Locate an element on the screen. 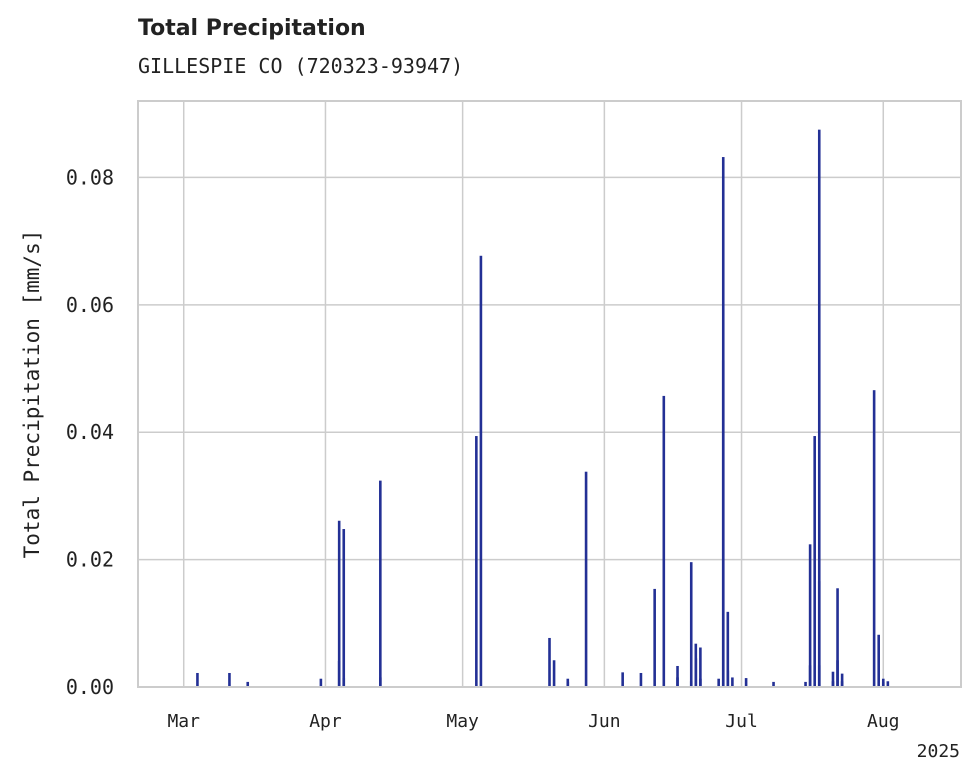 The height and width of the screenshot is (783, 980). y-tick-label: 0.04 is located at coordinates (90, 432).